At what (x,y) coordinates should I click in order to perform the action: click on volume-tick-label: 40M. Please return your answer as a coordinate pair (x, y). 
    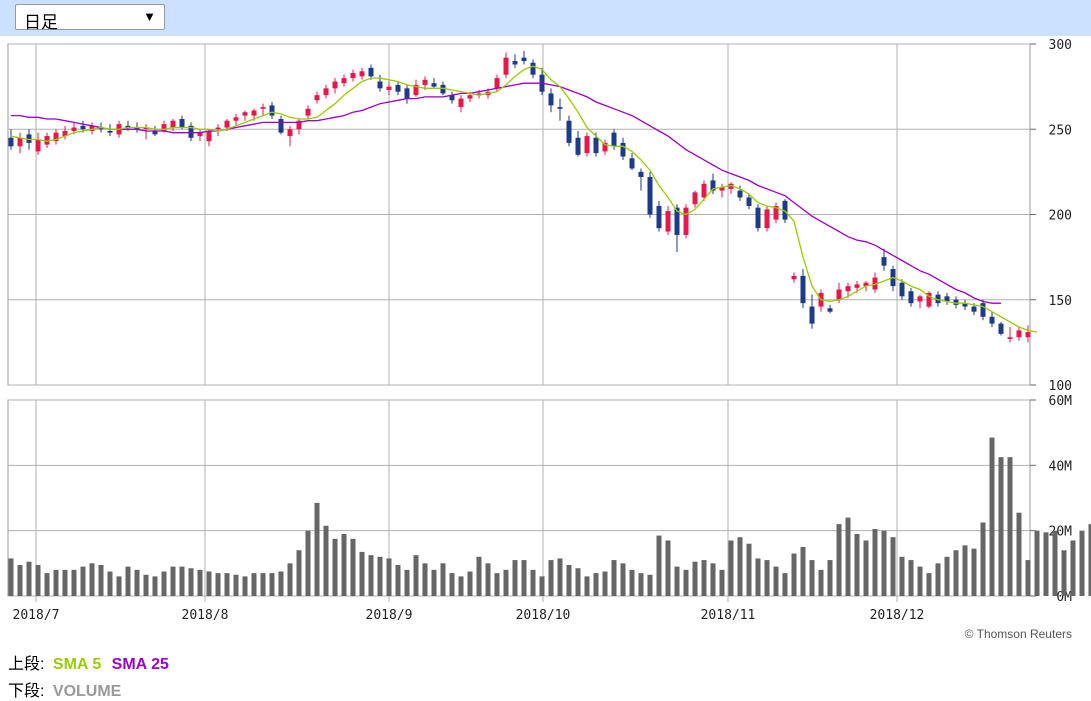
    Looking at the image, I should click on (1061, 466).